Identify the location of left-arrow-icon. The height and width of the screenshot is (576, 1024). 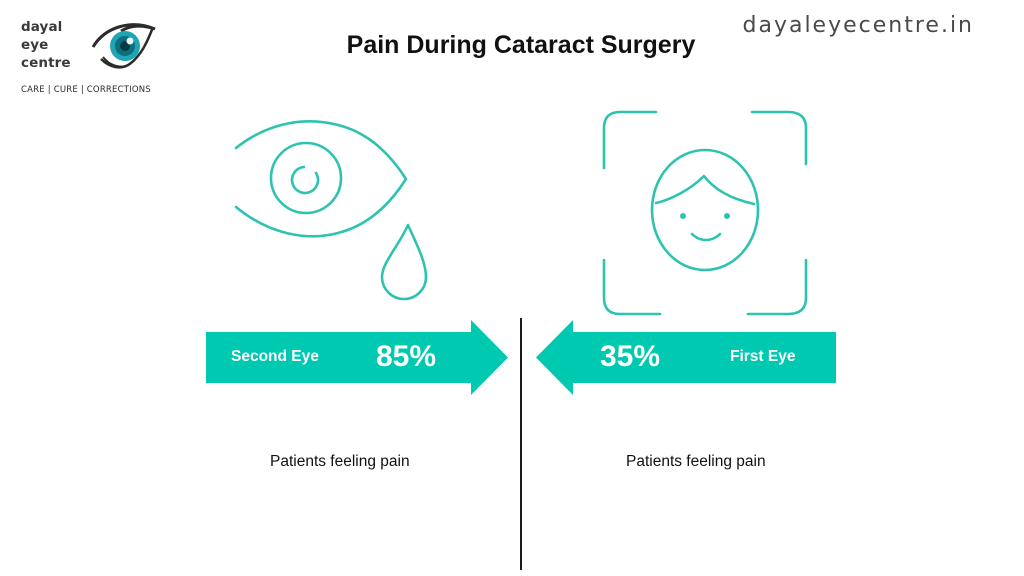
(686, 357).